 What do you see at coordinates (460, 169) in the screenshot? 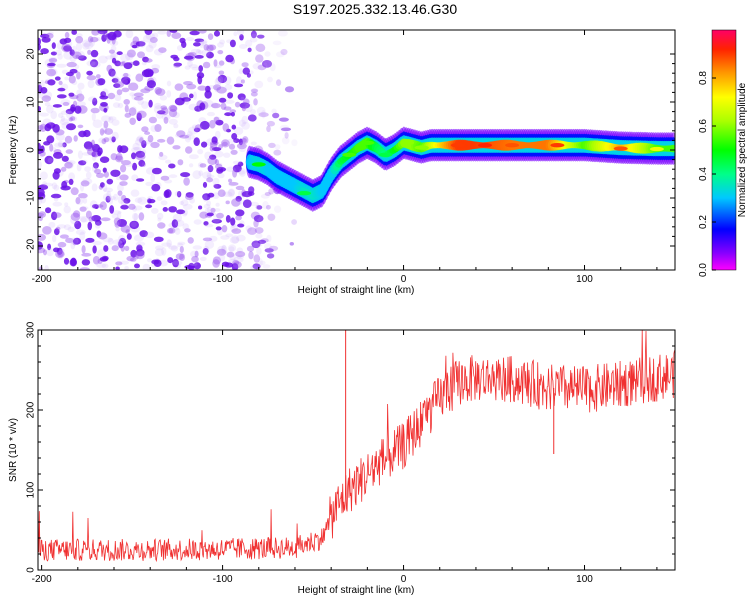
I see `ridge-layer` at bounding box center [460, 169].